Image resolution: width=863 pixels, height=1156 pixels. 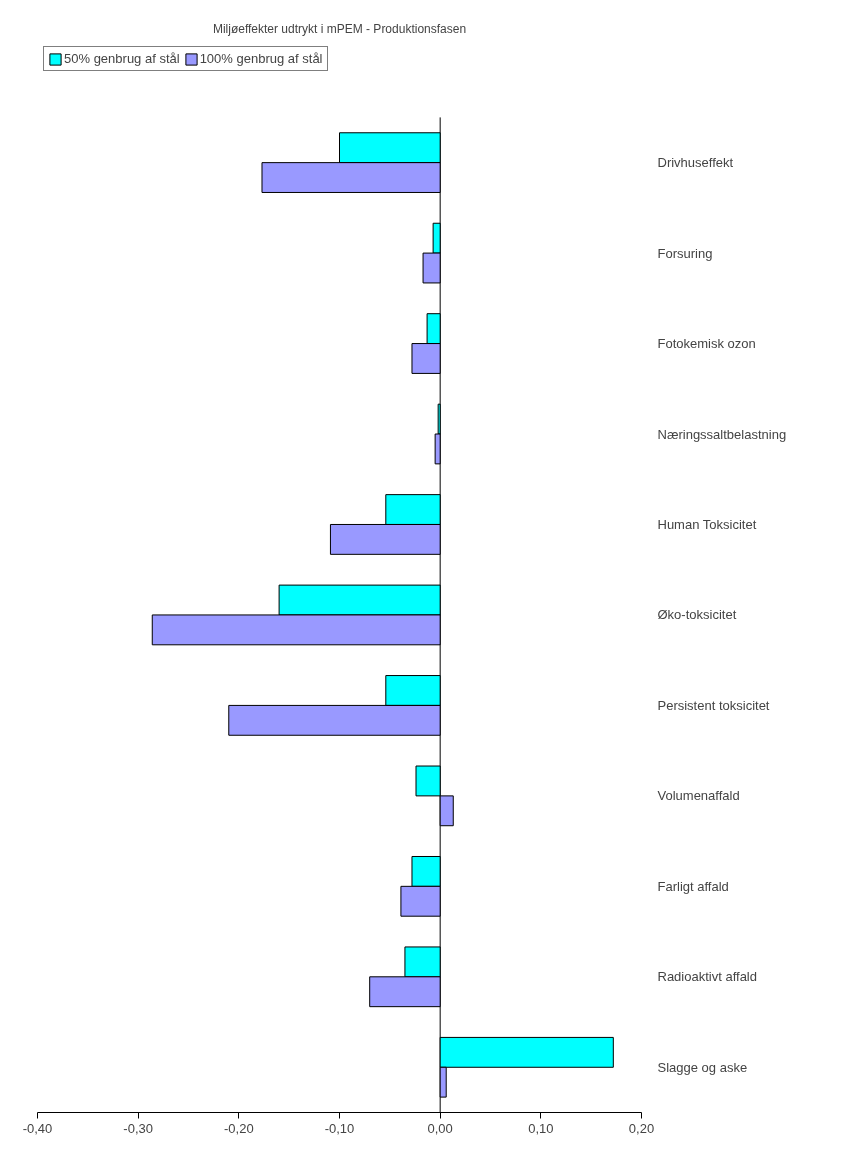 I want to click on x-tick-label: -0,30, so click(x=138, y=1128).